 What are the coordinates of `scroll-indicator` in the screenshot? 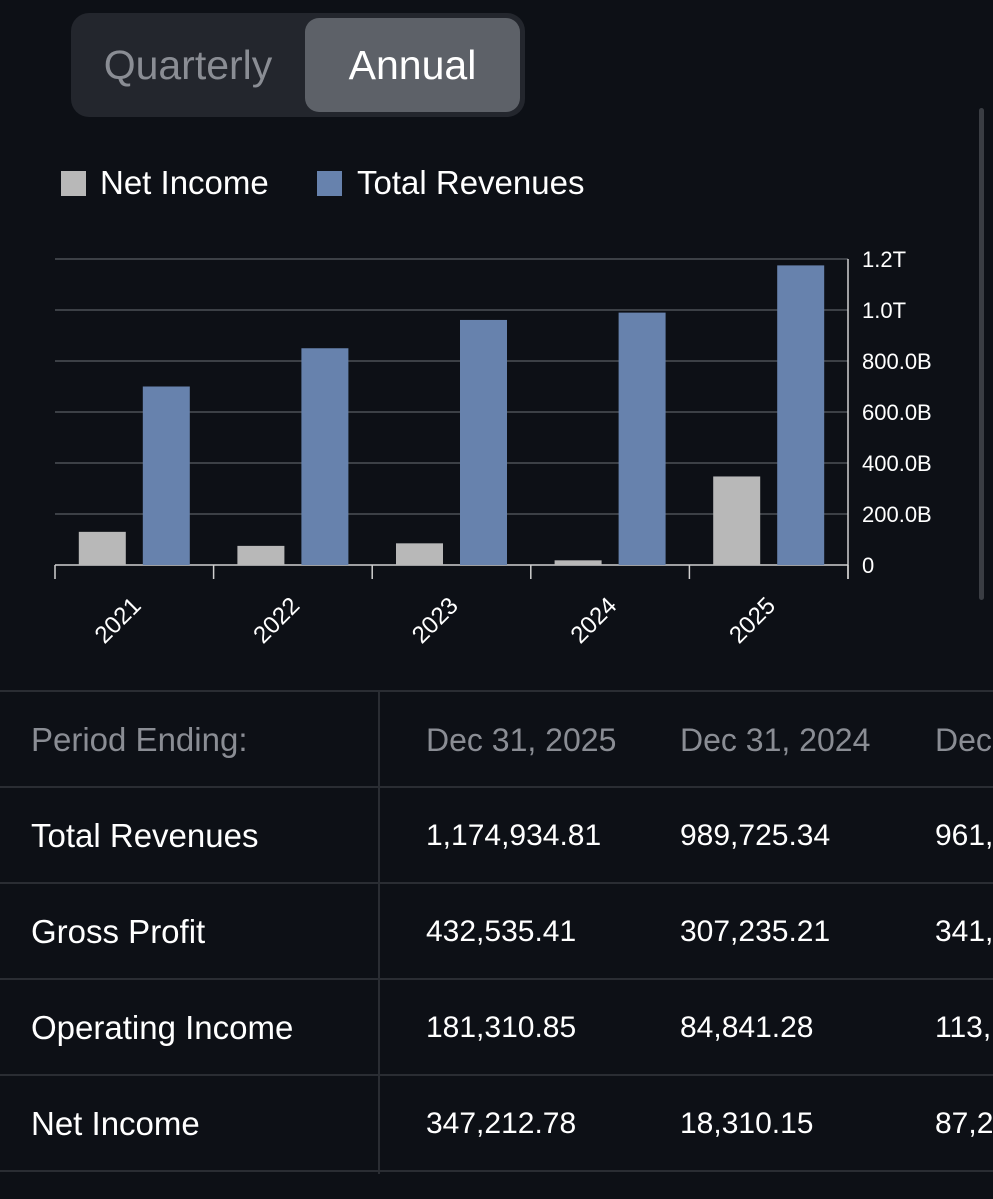 It's located at (981, 354).